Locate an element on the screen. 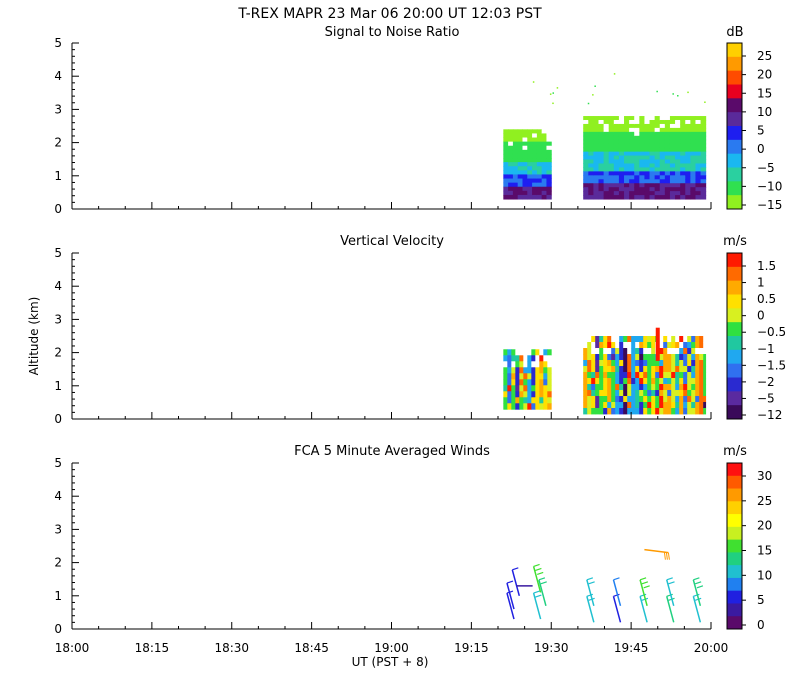 This screenshot has height=700, width=800. x-tick-label: 20:00 is located at coordinates (711, 648).